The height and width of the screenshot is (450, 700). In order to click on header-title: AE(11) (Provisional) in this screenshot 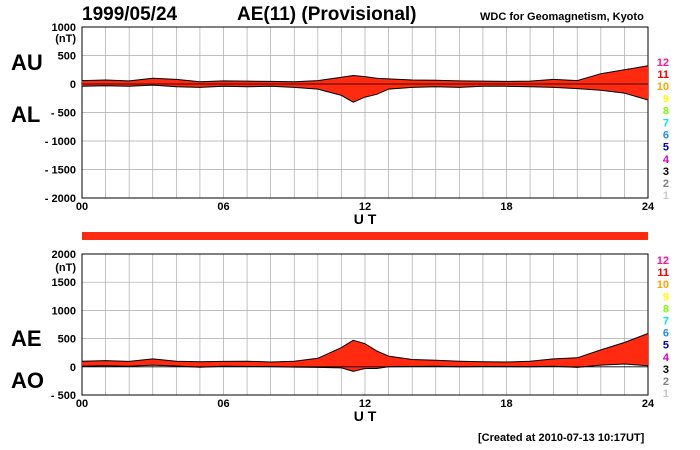, I will do `click(327, 14)`.